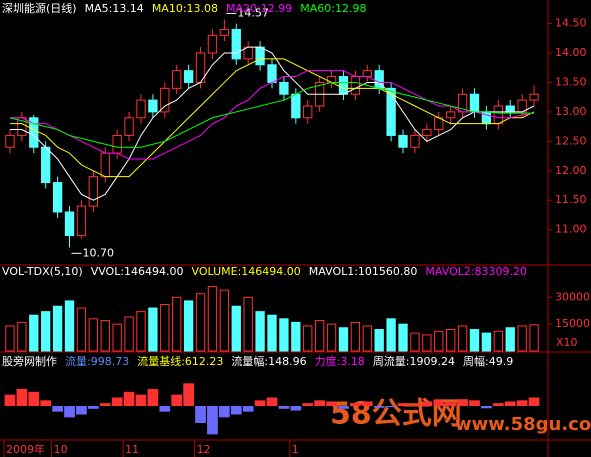  I want to click on header-item: MA5:13.14, so click(114, 8).